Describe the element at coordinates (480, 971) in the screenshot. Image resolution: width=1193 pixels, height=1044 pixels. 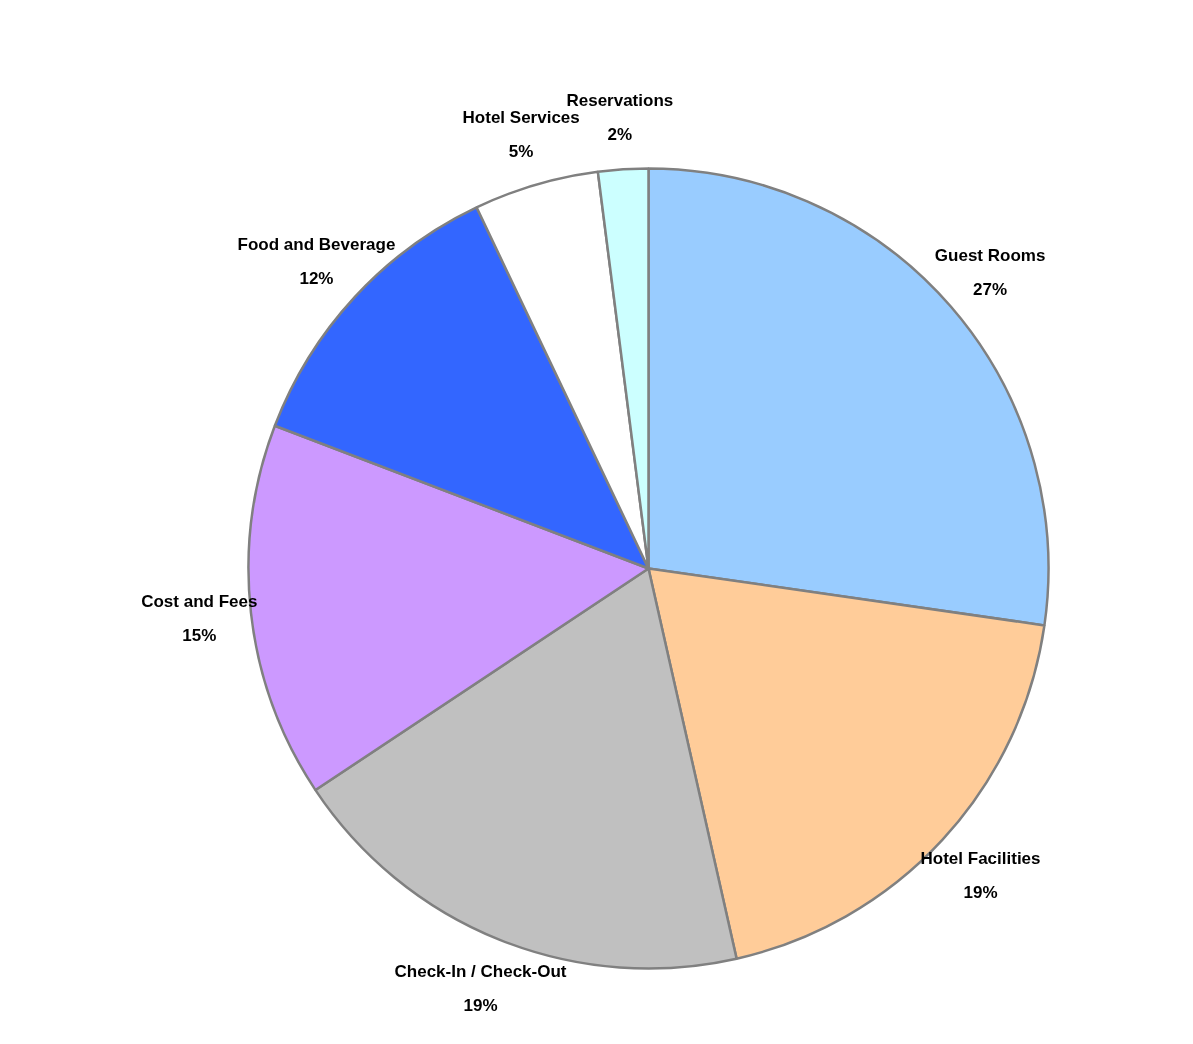
I see `slice-label: Check-In / Check-Out` at that location.